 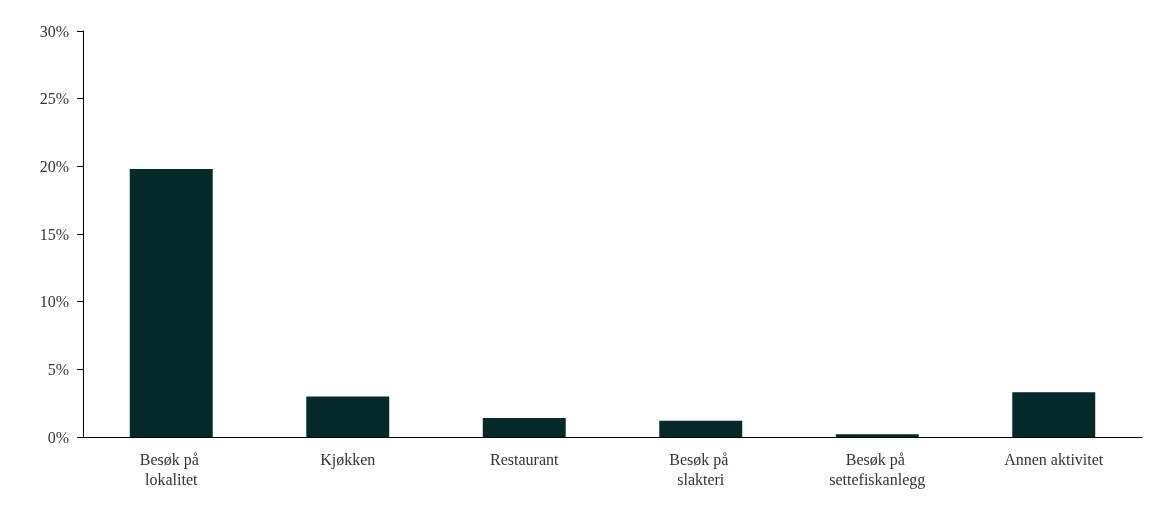 I want to click on x-tick-label: Besøk på slakteri, so click(x=701, y=469).